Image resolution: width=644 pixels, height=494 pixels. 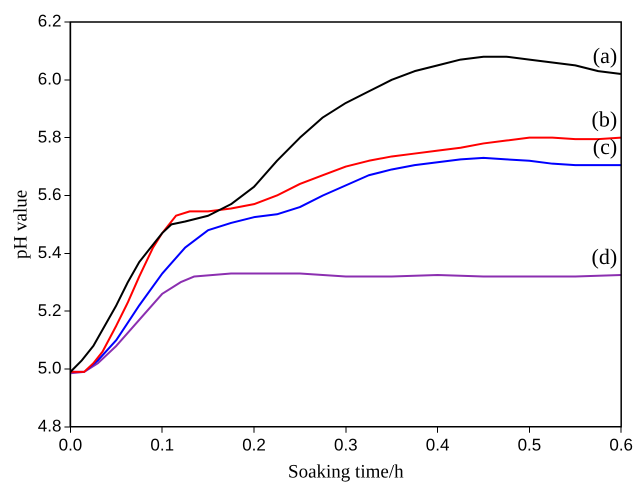 I want to click on x-axis-title: Soaking time/h, so click(x=346, y=472).